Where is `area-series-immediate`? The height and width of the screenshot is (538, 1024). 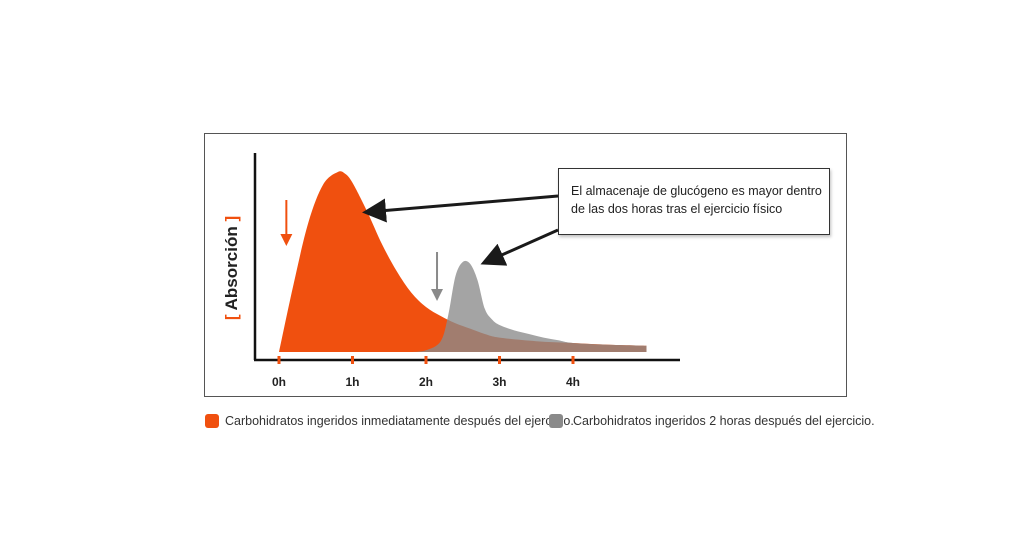
area-series-immediate is located at coordinates (463, 261).